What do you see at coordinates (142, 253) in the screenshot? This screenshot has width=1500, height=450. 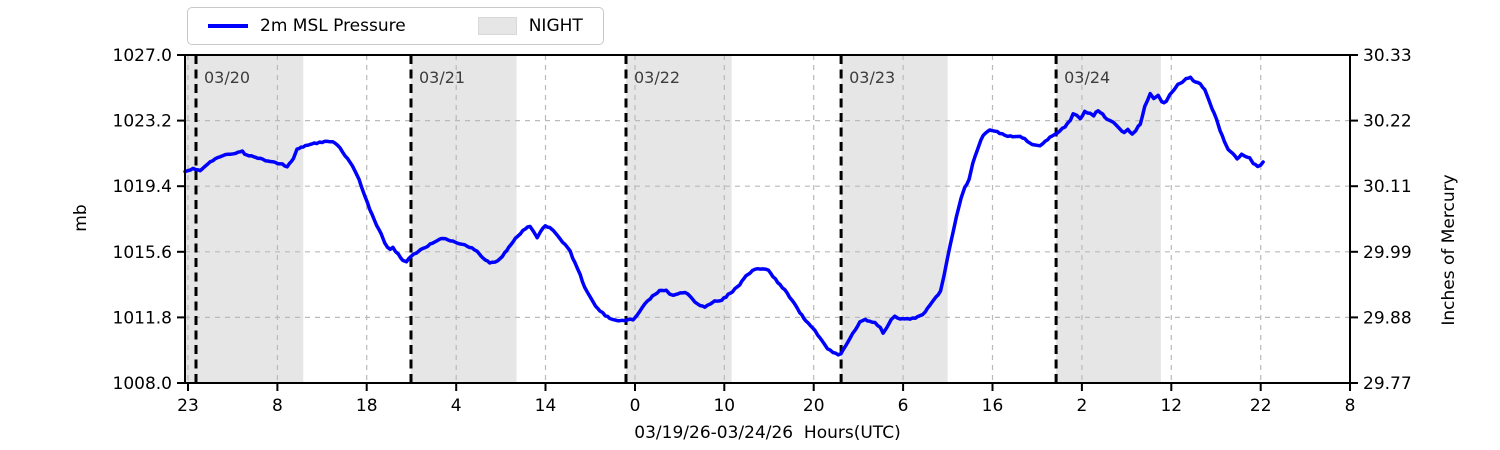 I see `y-tick-label-left: 1015.6` at bounding box center [142, 253].